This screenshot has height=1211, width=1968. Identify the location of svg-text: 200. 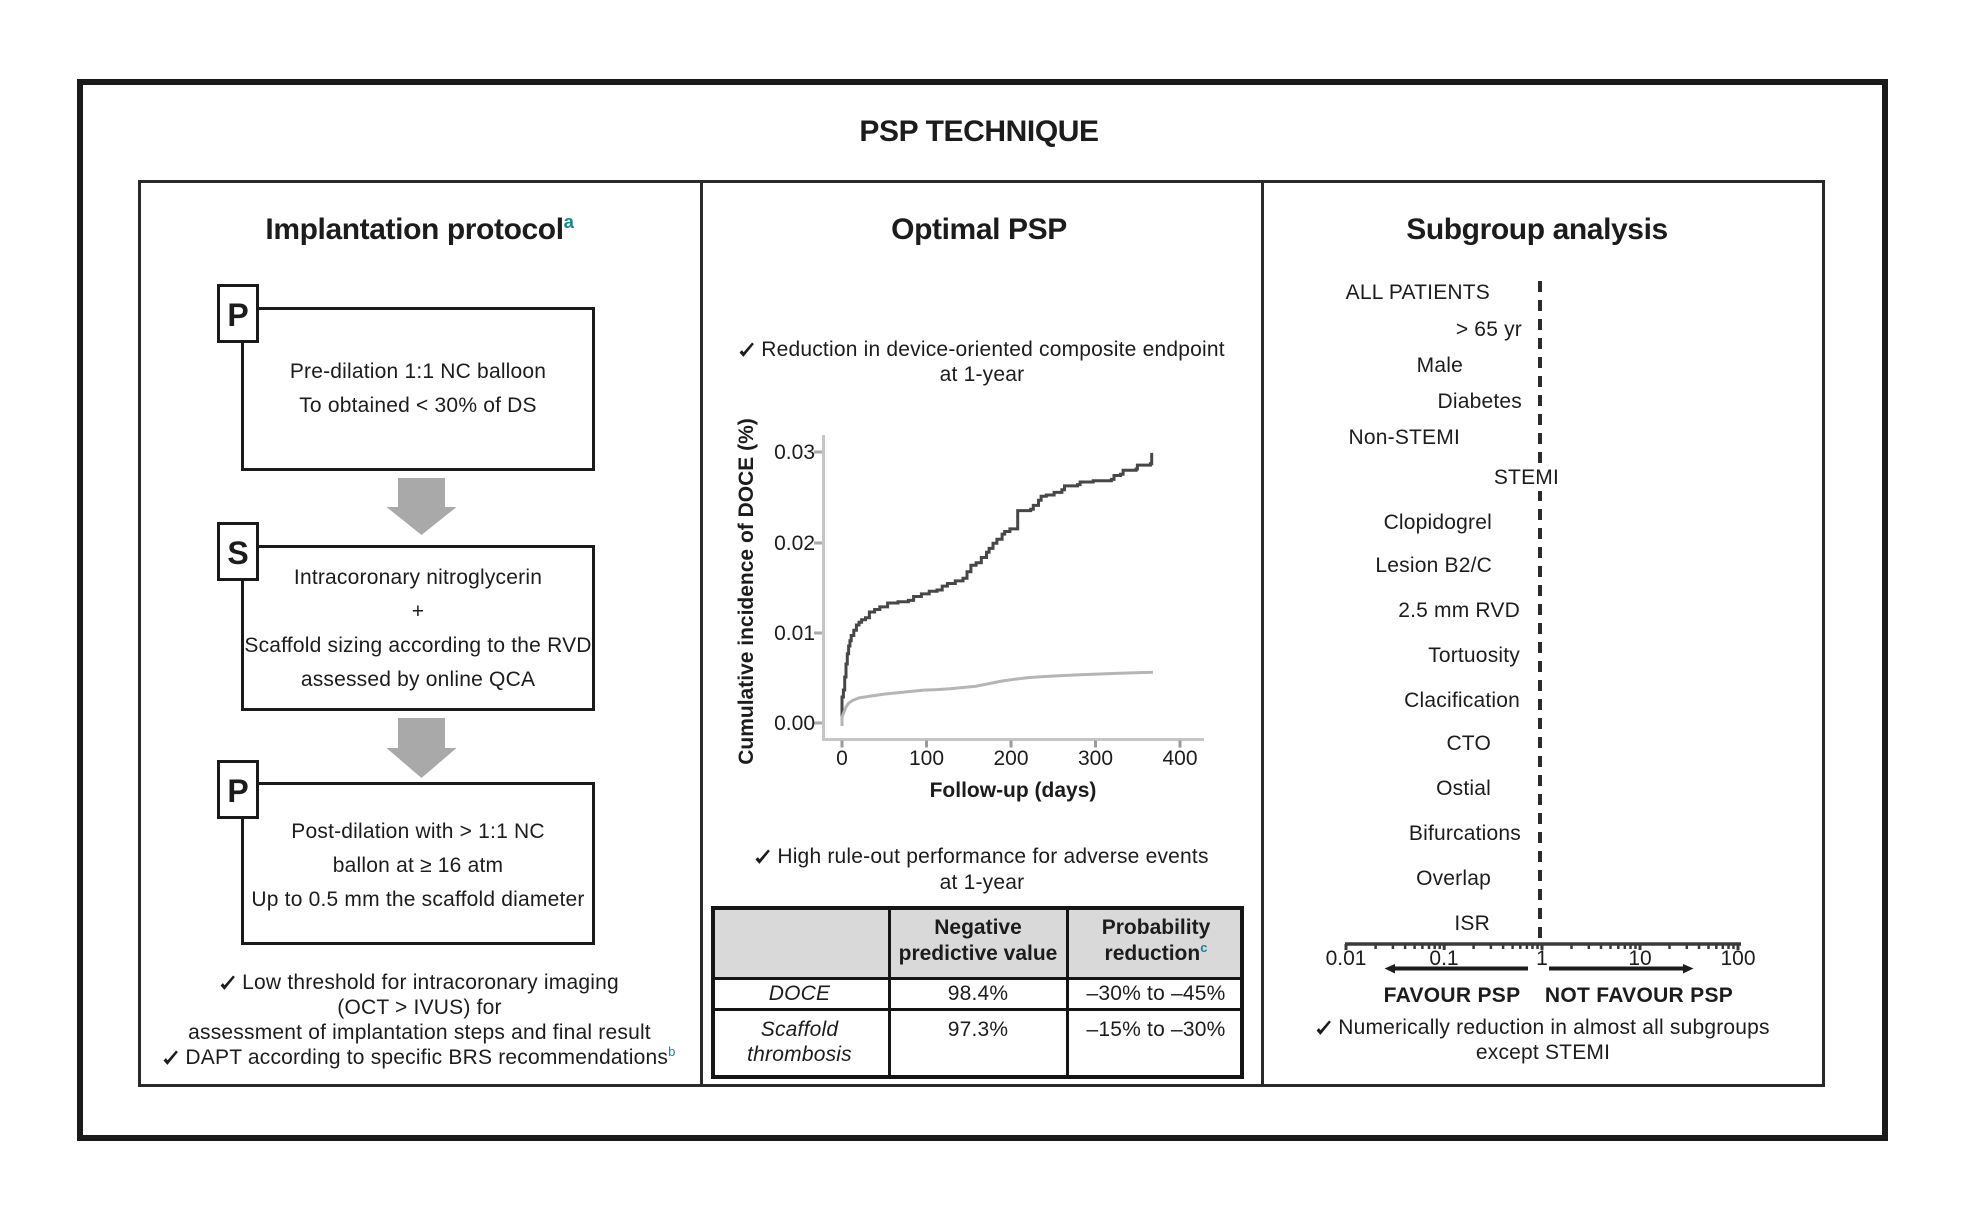
(1010, 758).